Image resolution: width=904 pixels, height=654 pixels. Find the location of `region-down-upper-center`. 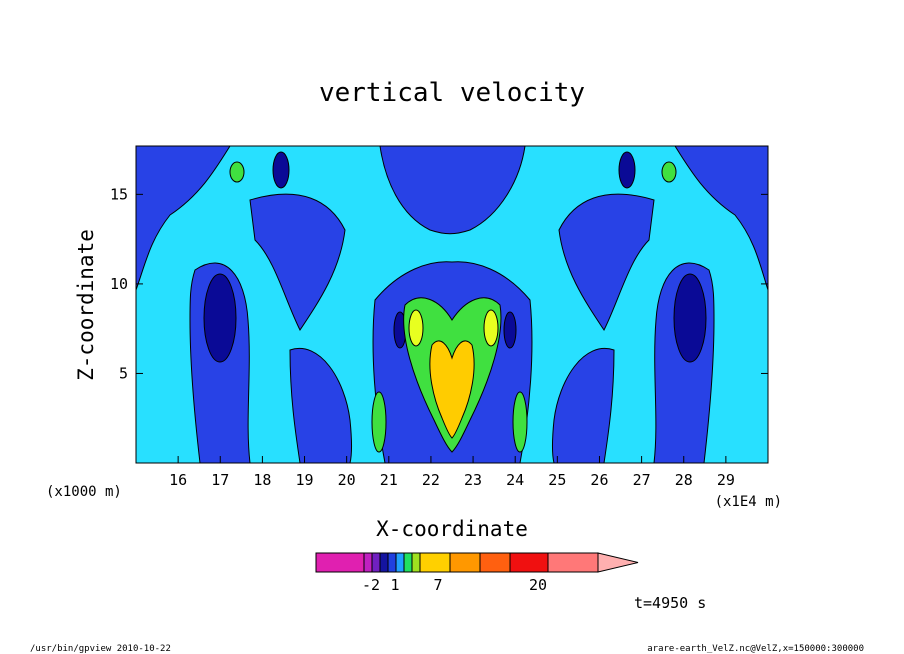

region-down-upper-center is located at coordinates (452, 190).